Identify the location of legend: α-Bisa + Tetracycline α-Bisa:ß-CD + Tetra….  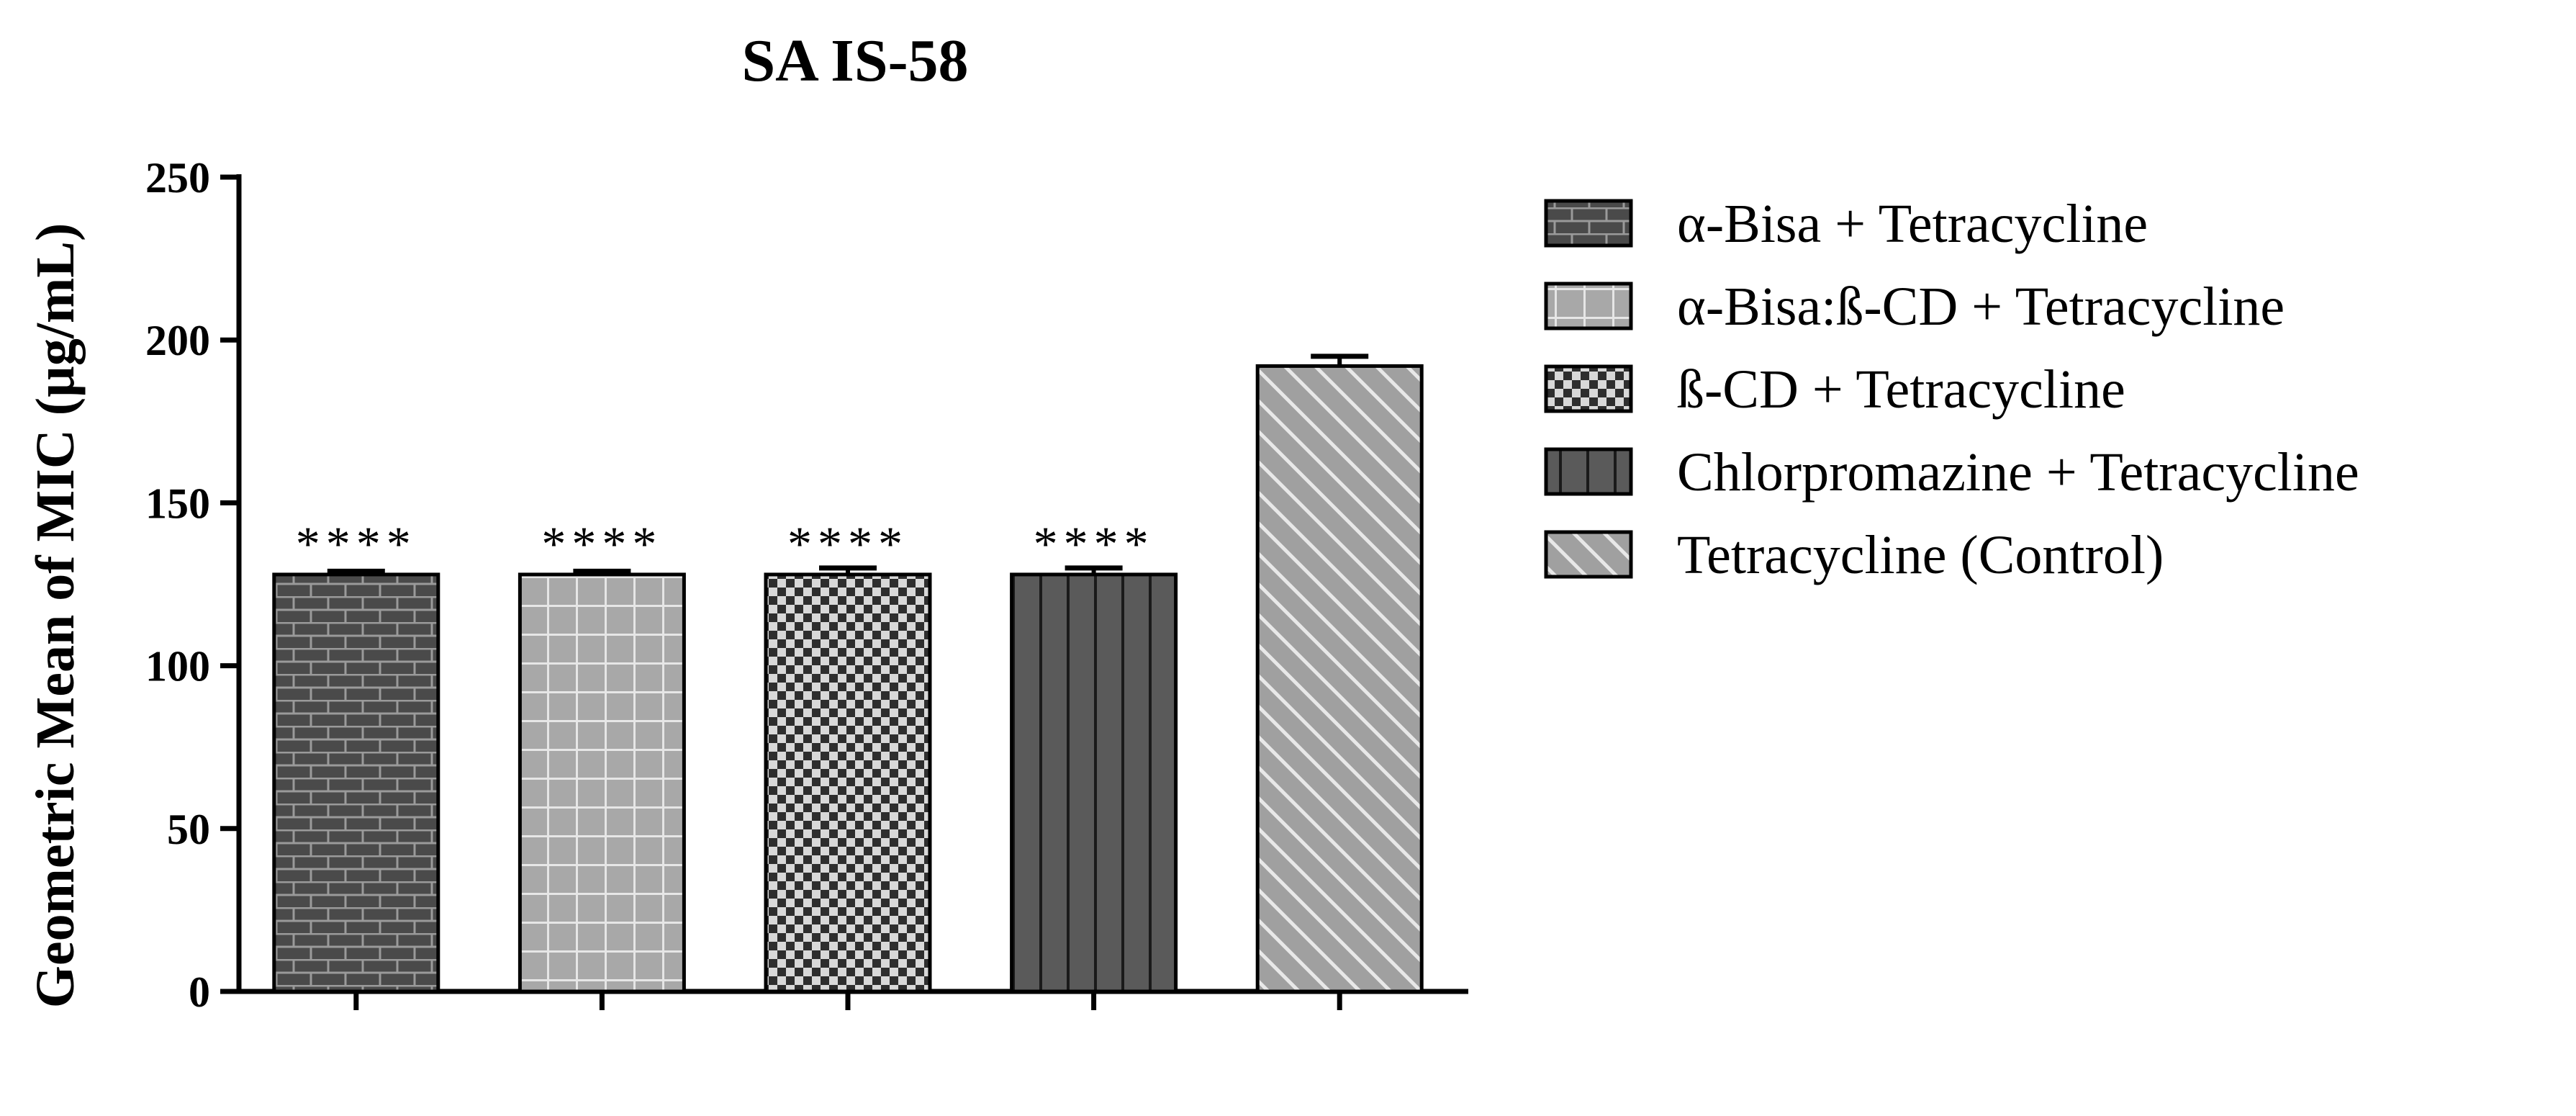
(1951, 389).